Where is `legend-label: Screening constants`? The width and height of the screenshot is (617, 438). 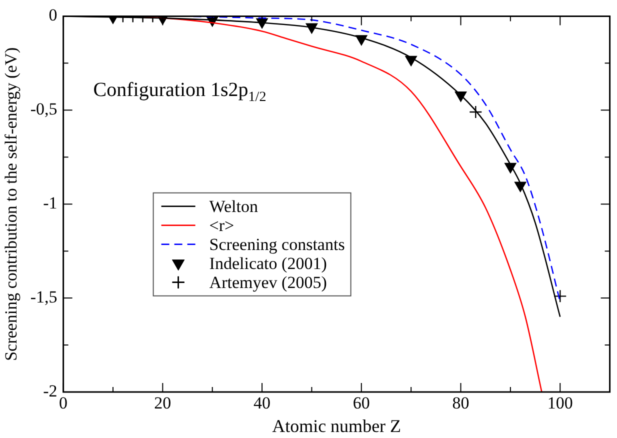
legend-label: Screening constants is located at coordinates (277, 244).